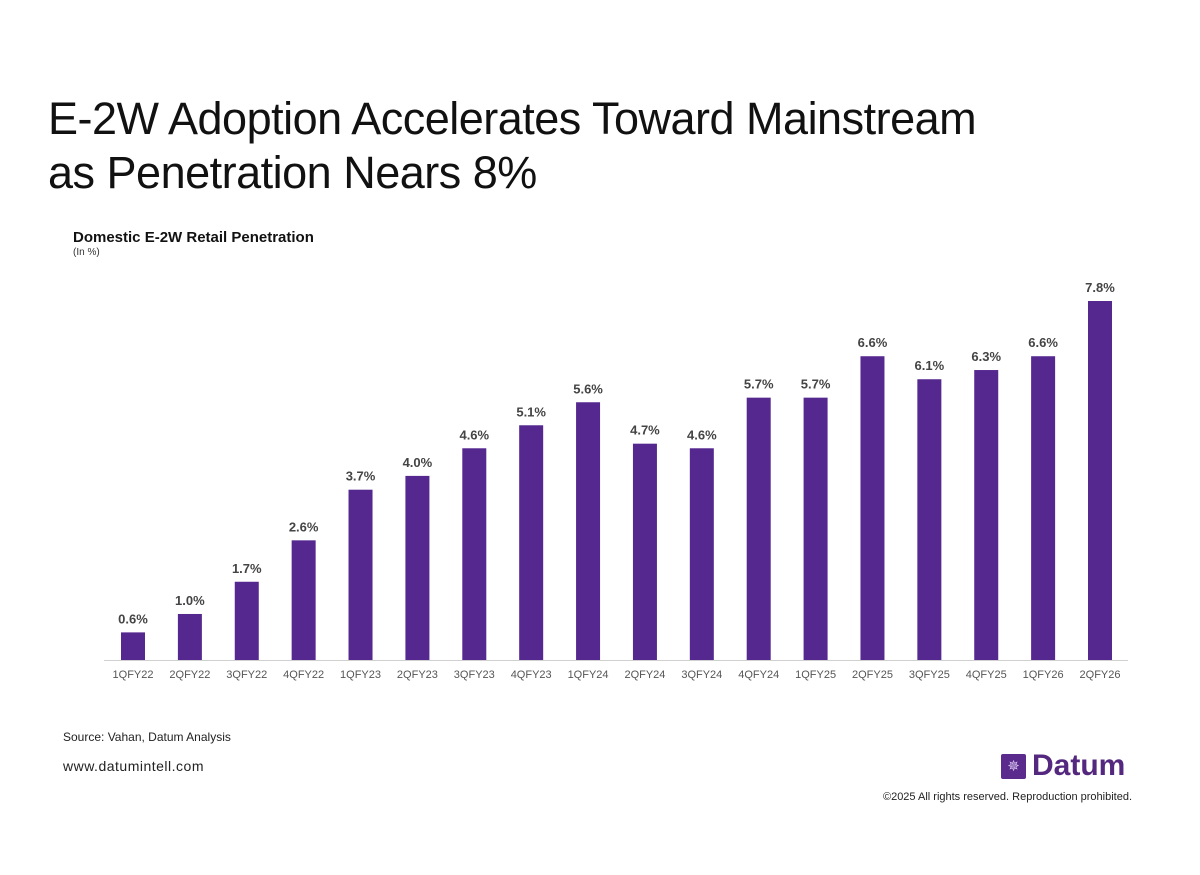 The image size is (1200, 875). Describe the element at coordinates (360, 675) in the screenshot. I see `x-tick-label: 1QFY23` at that location.